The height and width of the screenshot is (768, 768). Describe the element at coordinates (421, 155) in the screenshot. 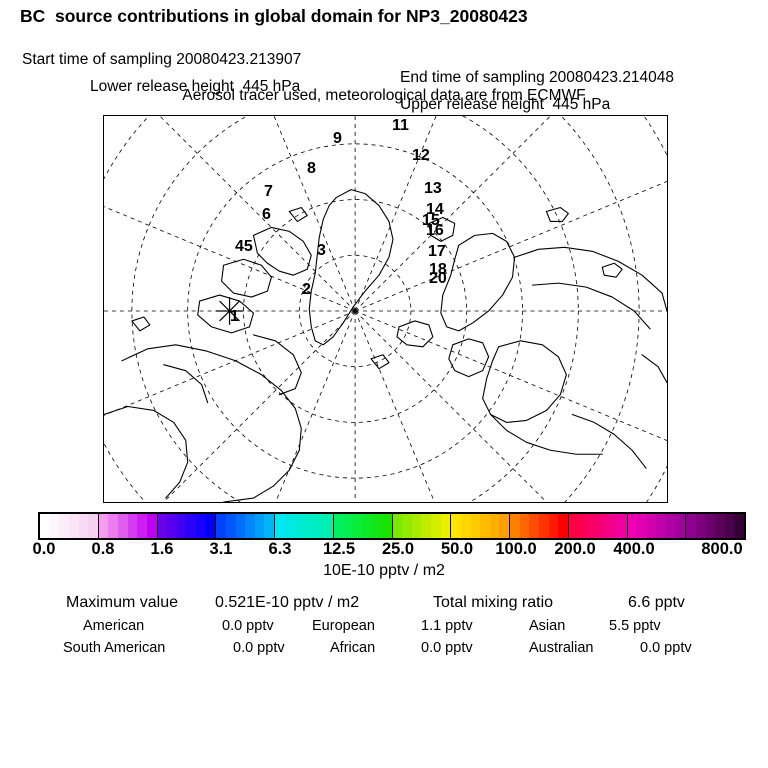

I see `trajectory-point-label: 12` at that location.